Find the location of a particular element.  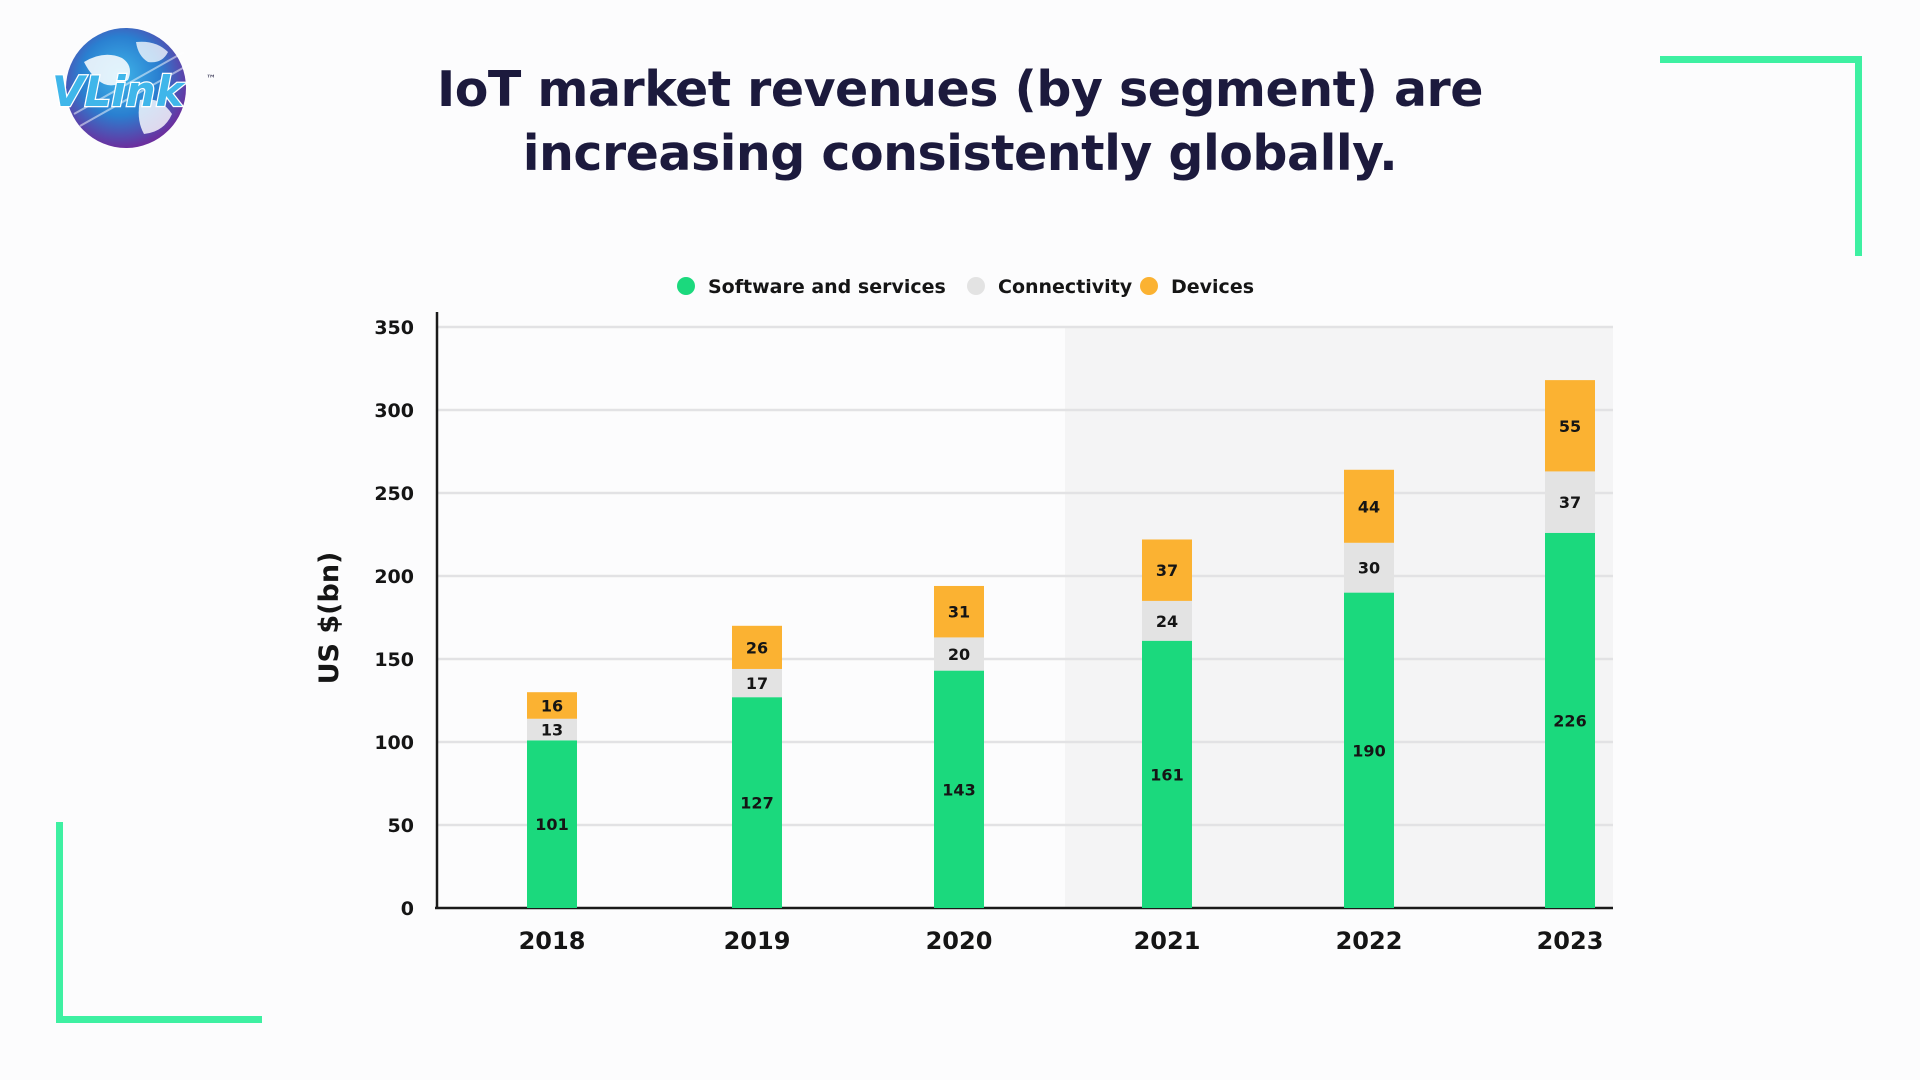

legend-label: Devices is located at coordinates (1212, 287).